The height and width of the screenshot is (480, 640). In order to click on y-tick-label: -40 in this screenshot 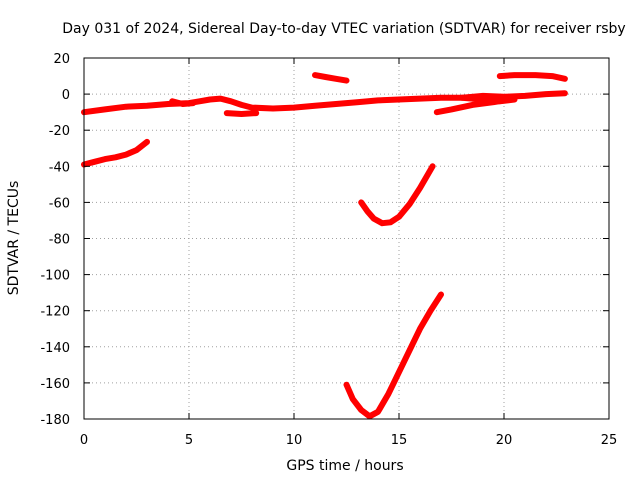, I will do `click(59, 167)`.